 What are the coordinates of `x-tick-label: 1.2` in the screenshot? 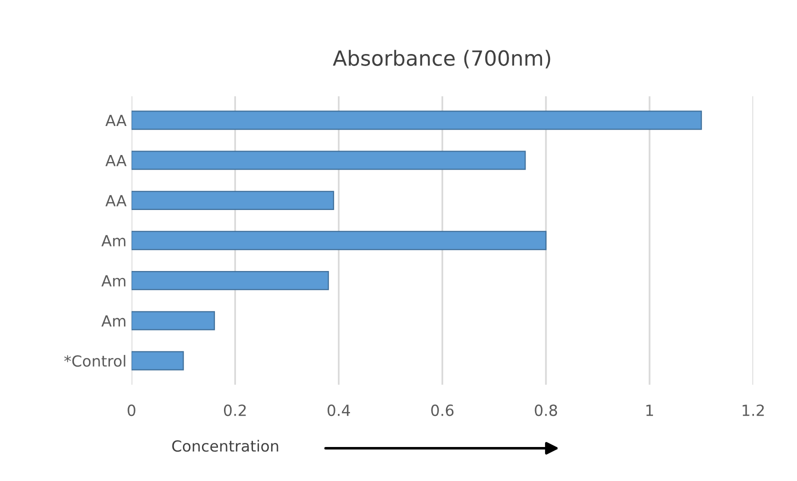 It's located at (753, 410).